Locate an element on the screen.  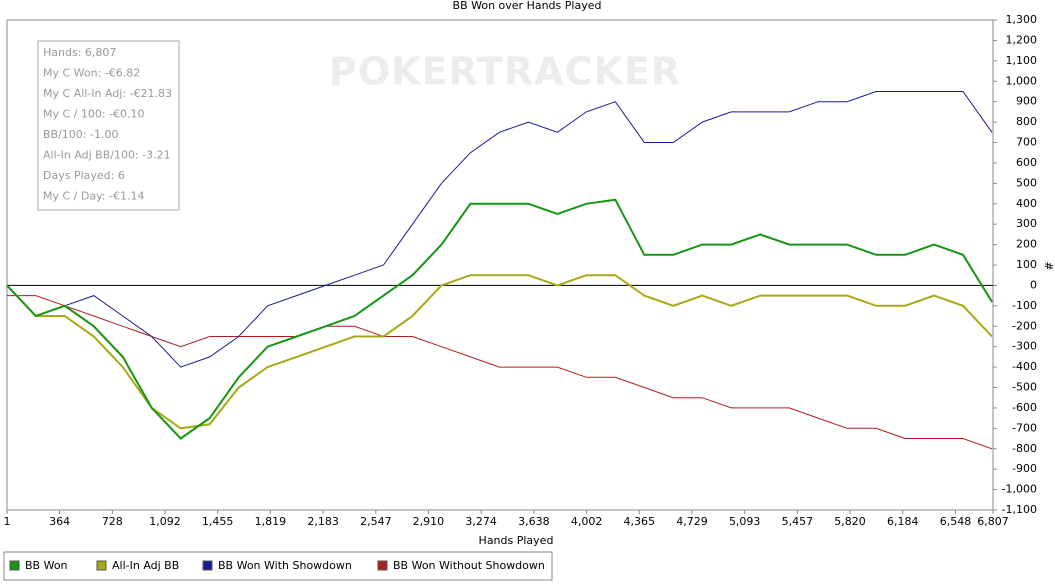
x-tick-label: 5,457 is located at coordinates (798, 521).